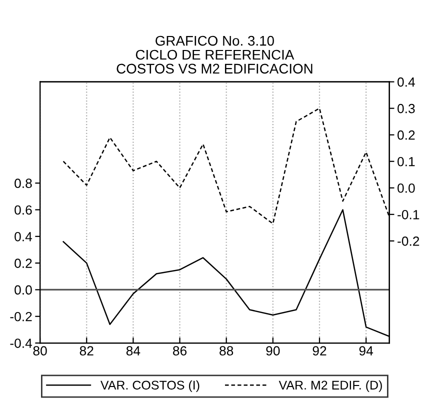  What do you see at coordinates (40, 351) in the screenshot?
I see `x-tick-label: 80` at bounding box center [40, 351].